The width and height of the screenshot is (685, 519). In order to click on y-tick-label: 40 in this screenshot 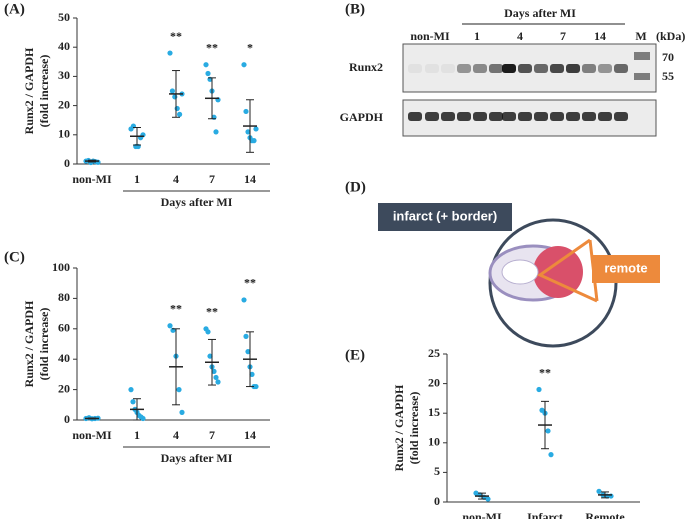, I will do `click(64, 46)`.